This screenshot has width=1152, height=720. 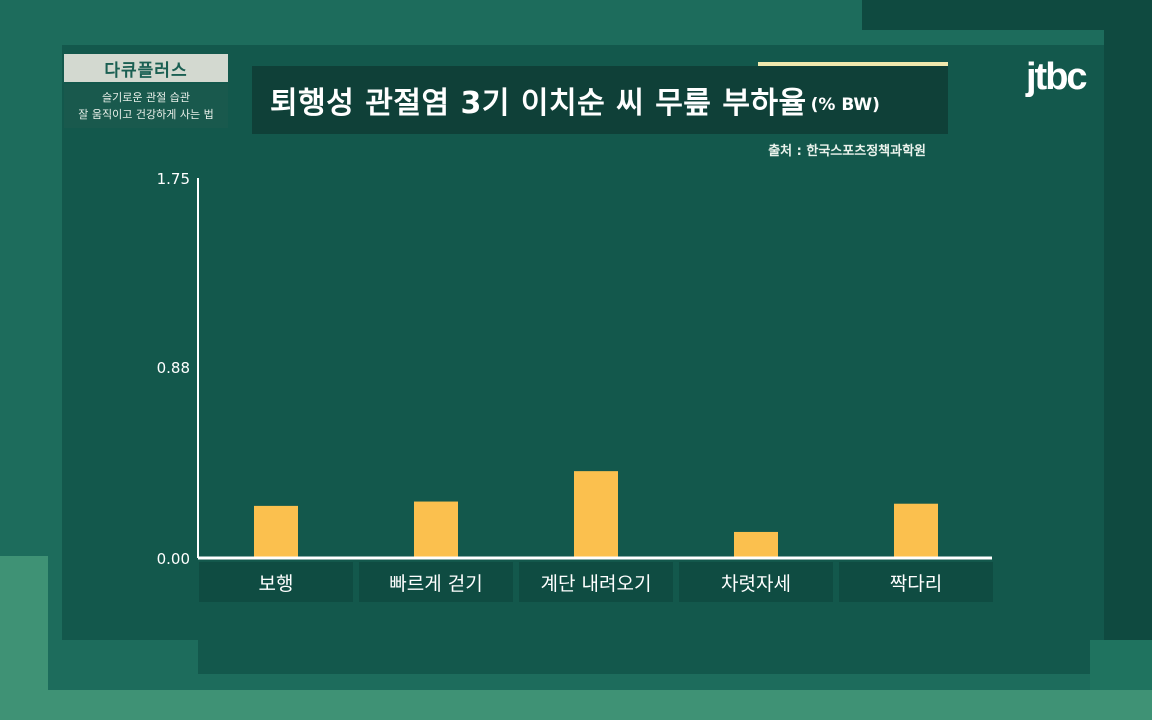 What do you see at coordinates (276, 582) in the screenshot?
I see `x-tick-label: 보행` at bounding box center [276, 582].